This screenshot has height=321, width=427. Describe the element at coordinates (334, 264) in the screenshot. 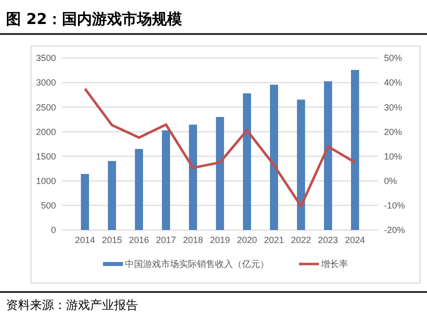

I see `legend-label: 增长率` at that location.